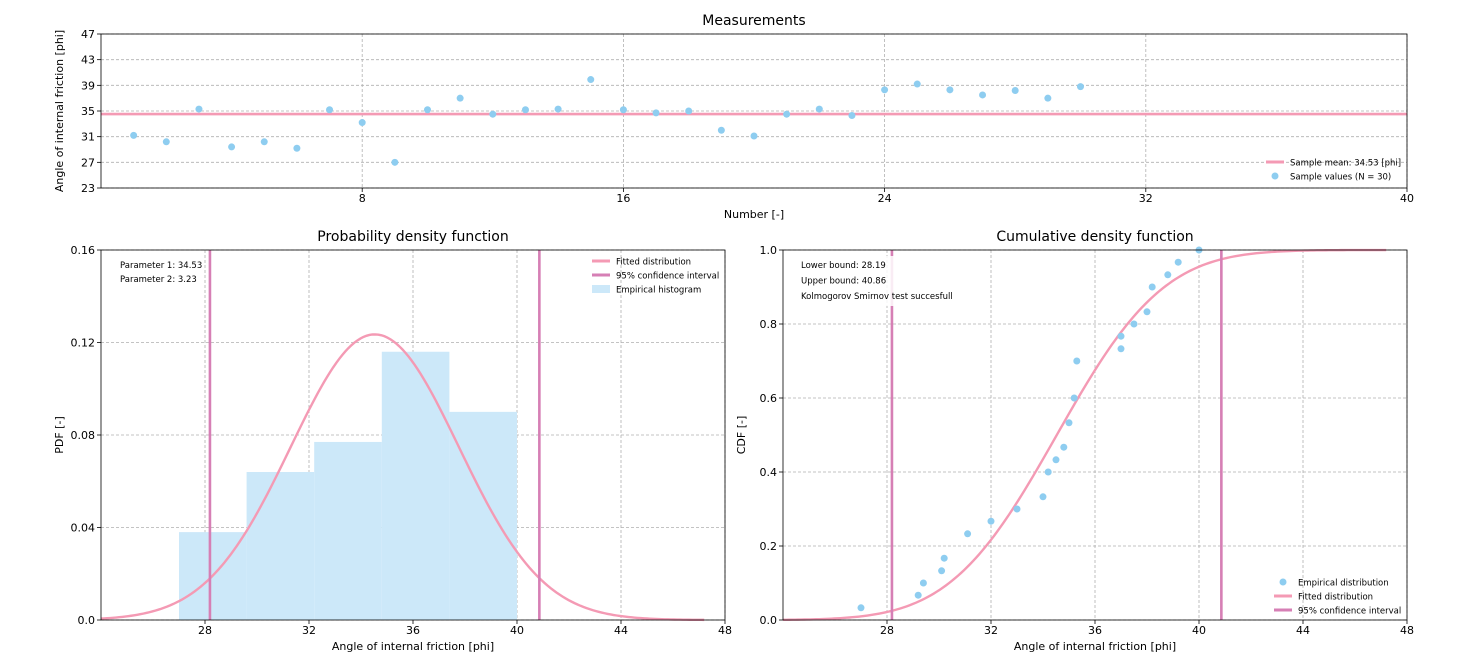 This screenshot has height=660, width=1470. I want to click on y-tick-label: 0.8, so click(769, 324).